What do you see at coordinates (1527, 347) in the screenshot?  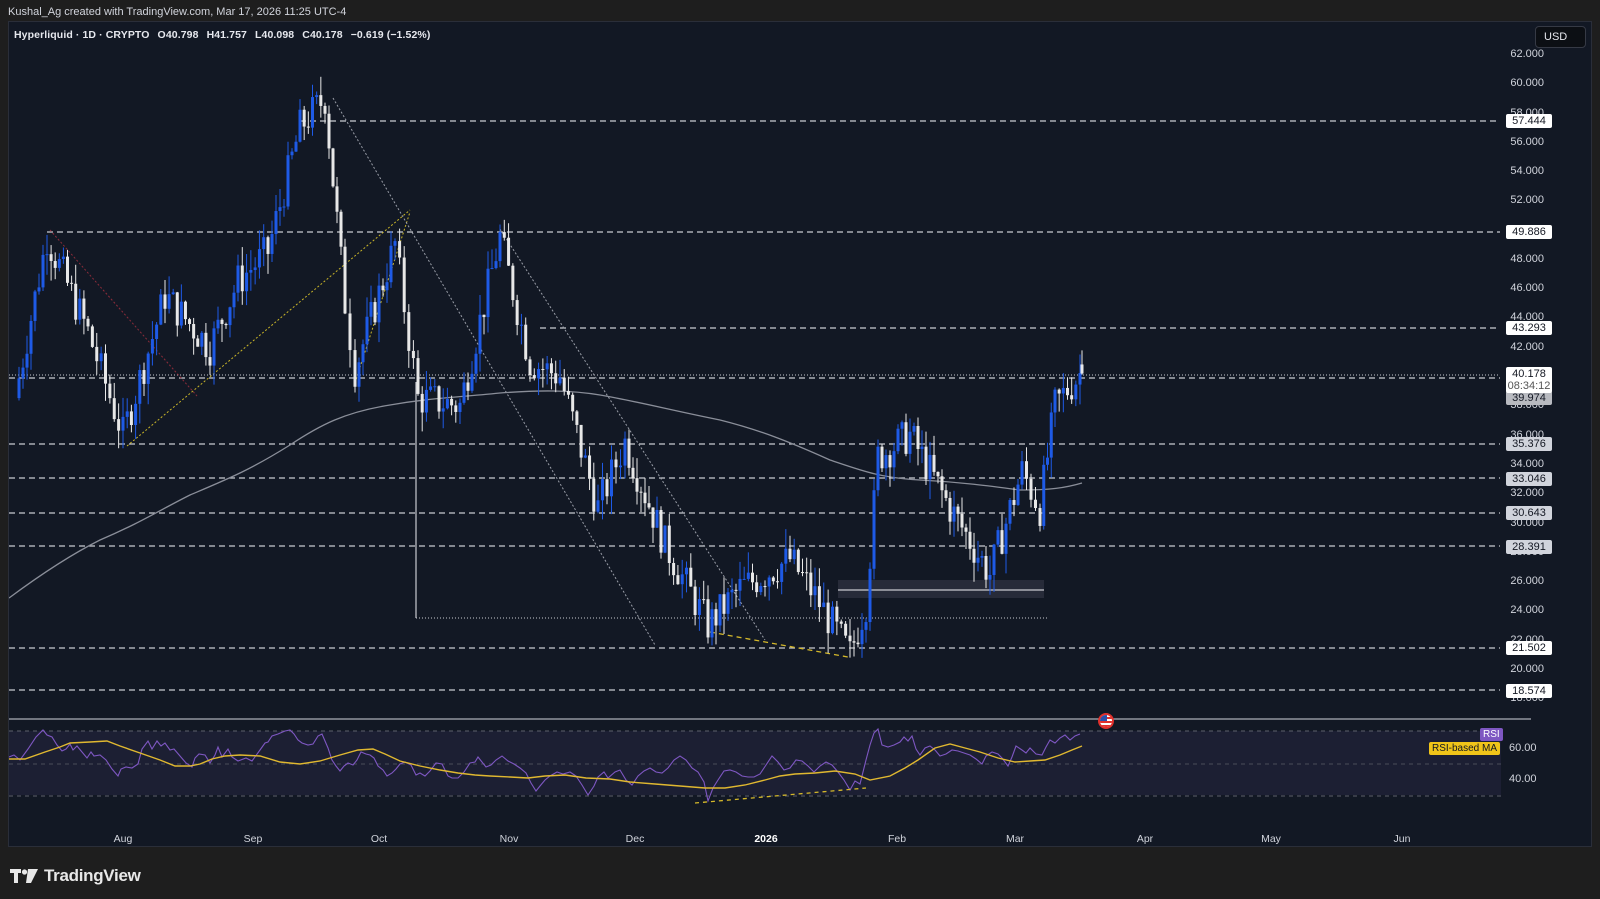 I see `price-tick: 42.000` at bounding box center [1527, 347].